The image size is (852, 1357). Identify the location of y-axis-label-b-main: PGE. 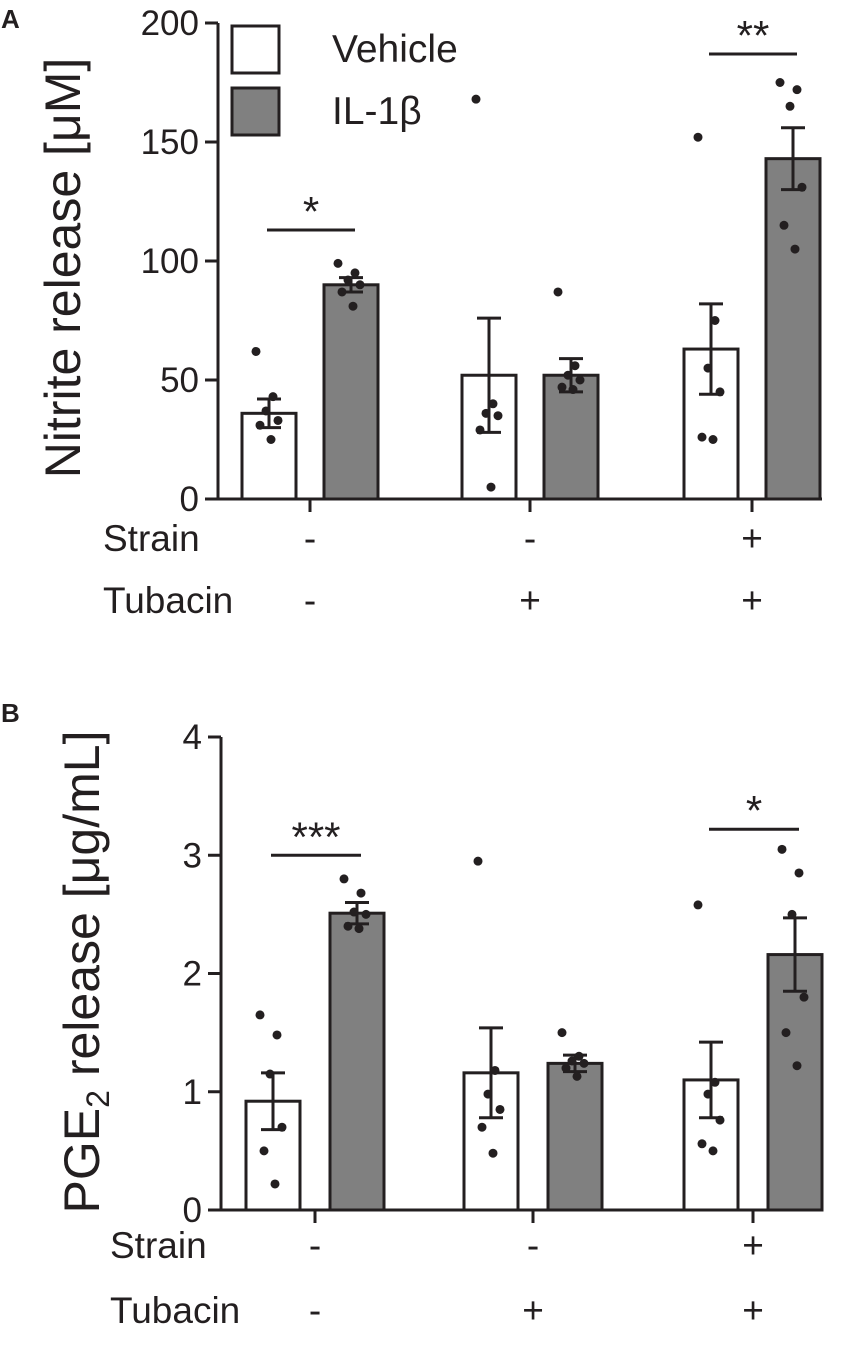
(82, 1161).